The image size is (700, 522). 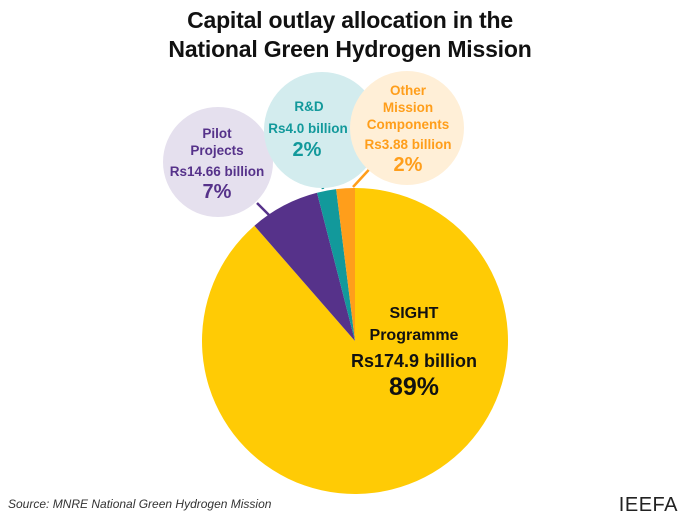 What do you see at coordinates (350, 49) in the screenshot?
I see `chart-title-line-2: National Green Hydrogen Mission` at bounding box center [350, 49].